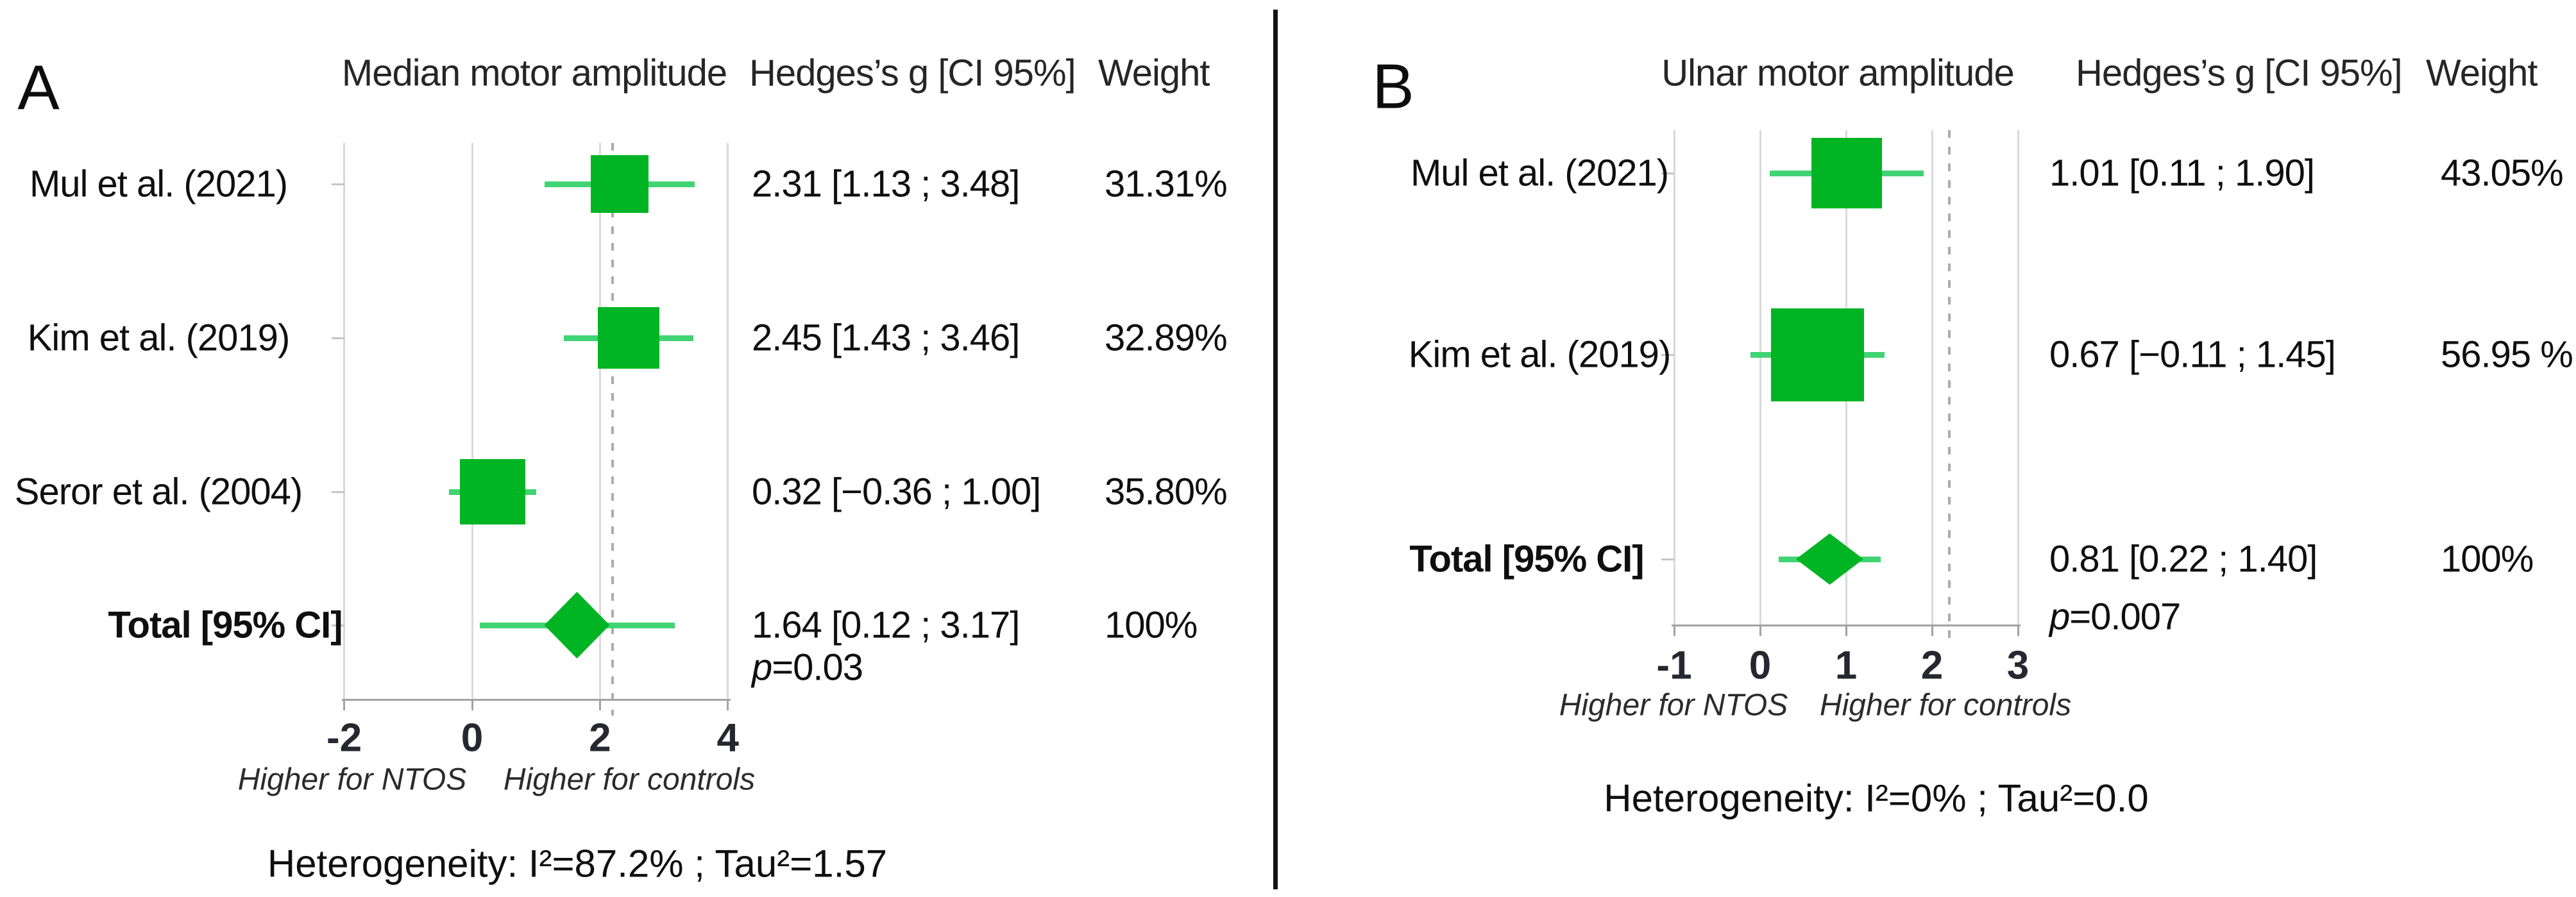 The height and width of the screenshot is (897, 2576). Describe the element at coordinates (344, 738) in the screenshot. I see `x-axis-tick-label: -2` at that location.